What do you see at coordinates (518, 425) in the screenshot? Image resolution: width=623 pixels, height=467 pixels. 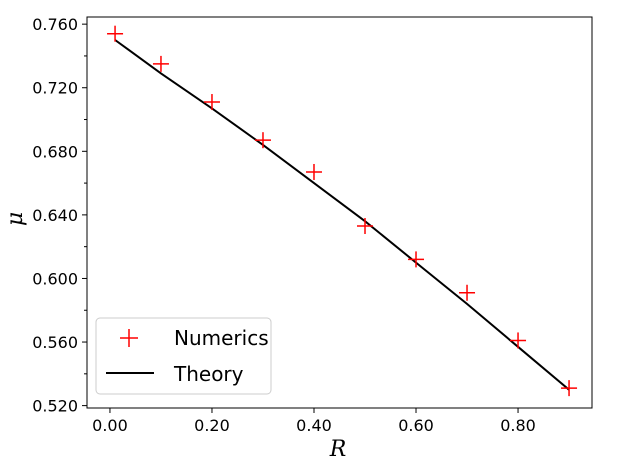 I see `x-tick-label: 0.80` at bounding box center [518, 425].